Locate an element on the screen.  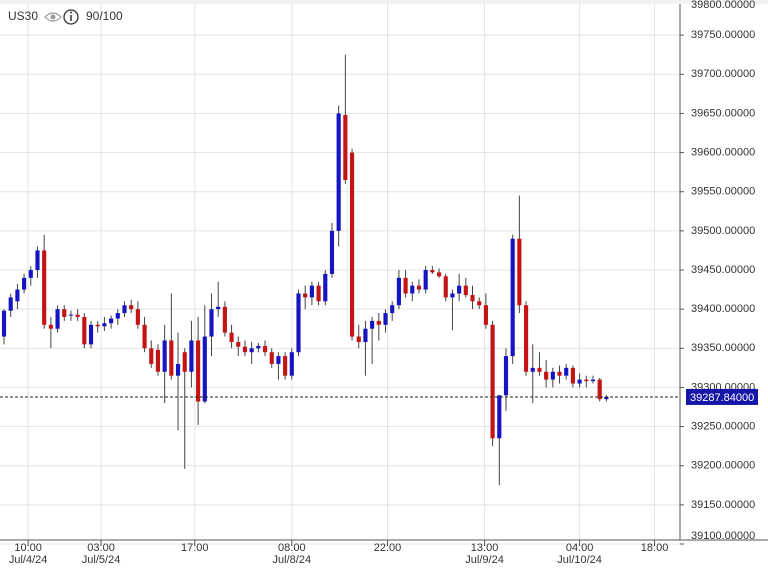
x-tick-label: 22:00 is located at coordinates (388, 548).